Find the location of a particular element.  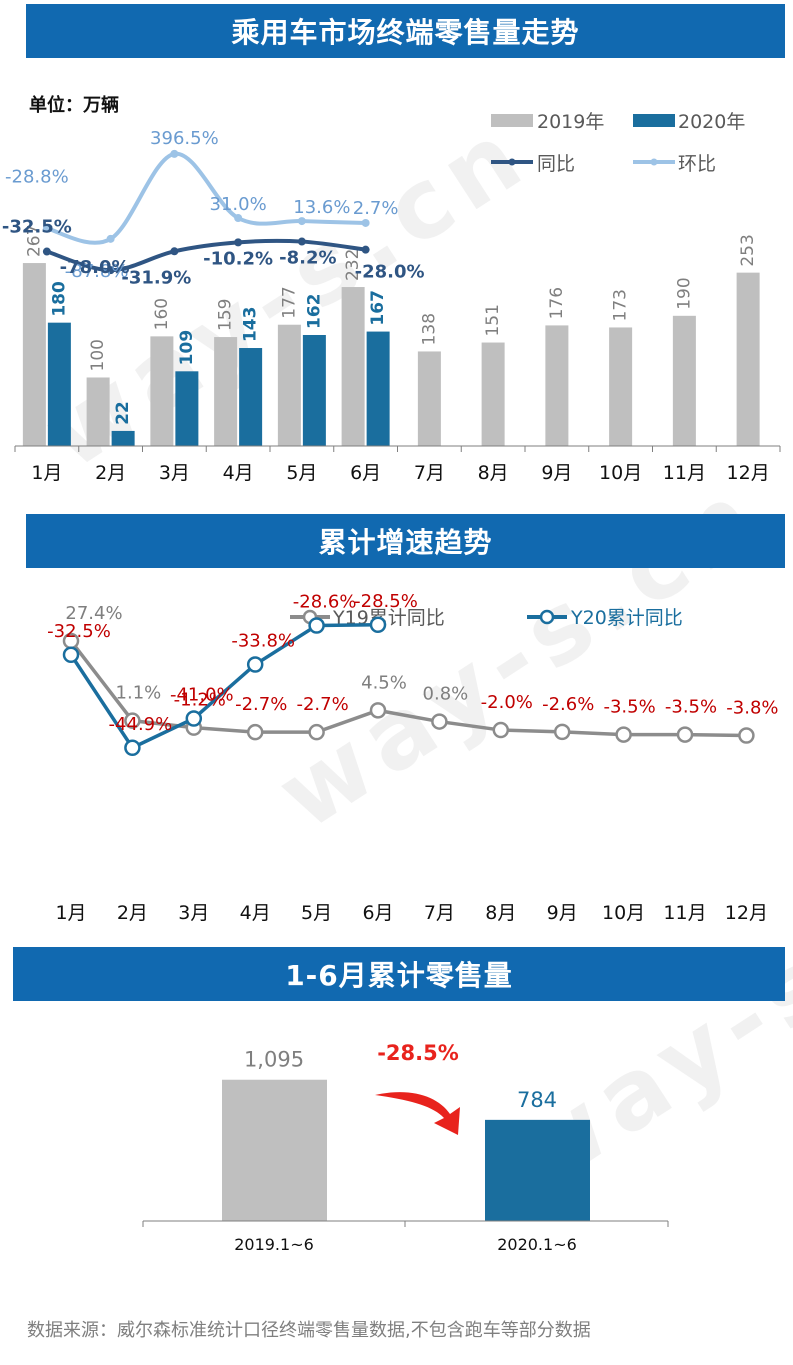

bar-2019-label: 267 is located at coordinates (34, 241).